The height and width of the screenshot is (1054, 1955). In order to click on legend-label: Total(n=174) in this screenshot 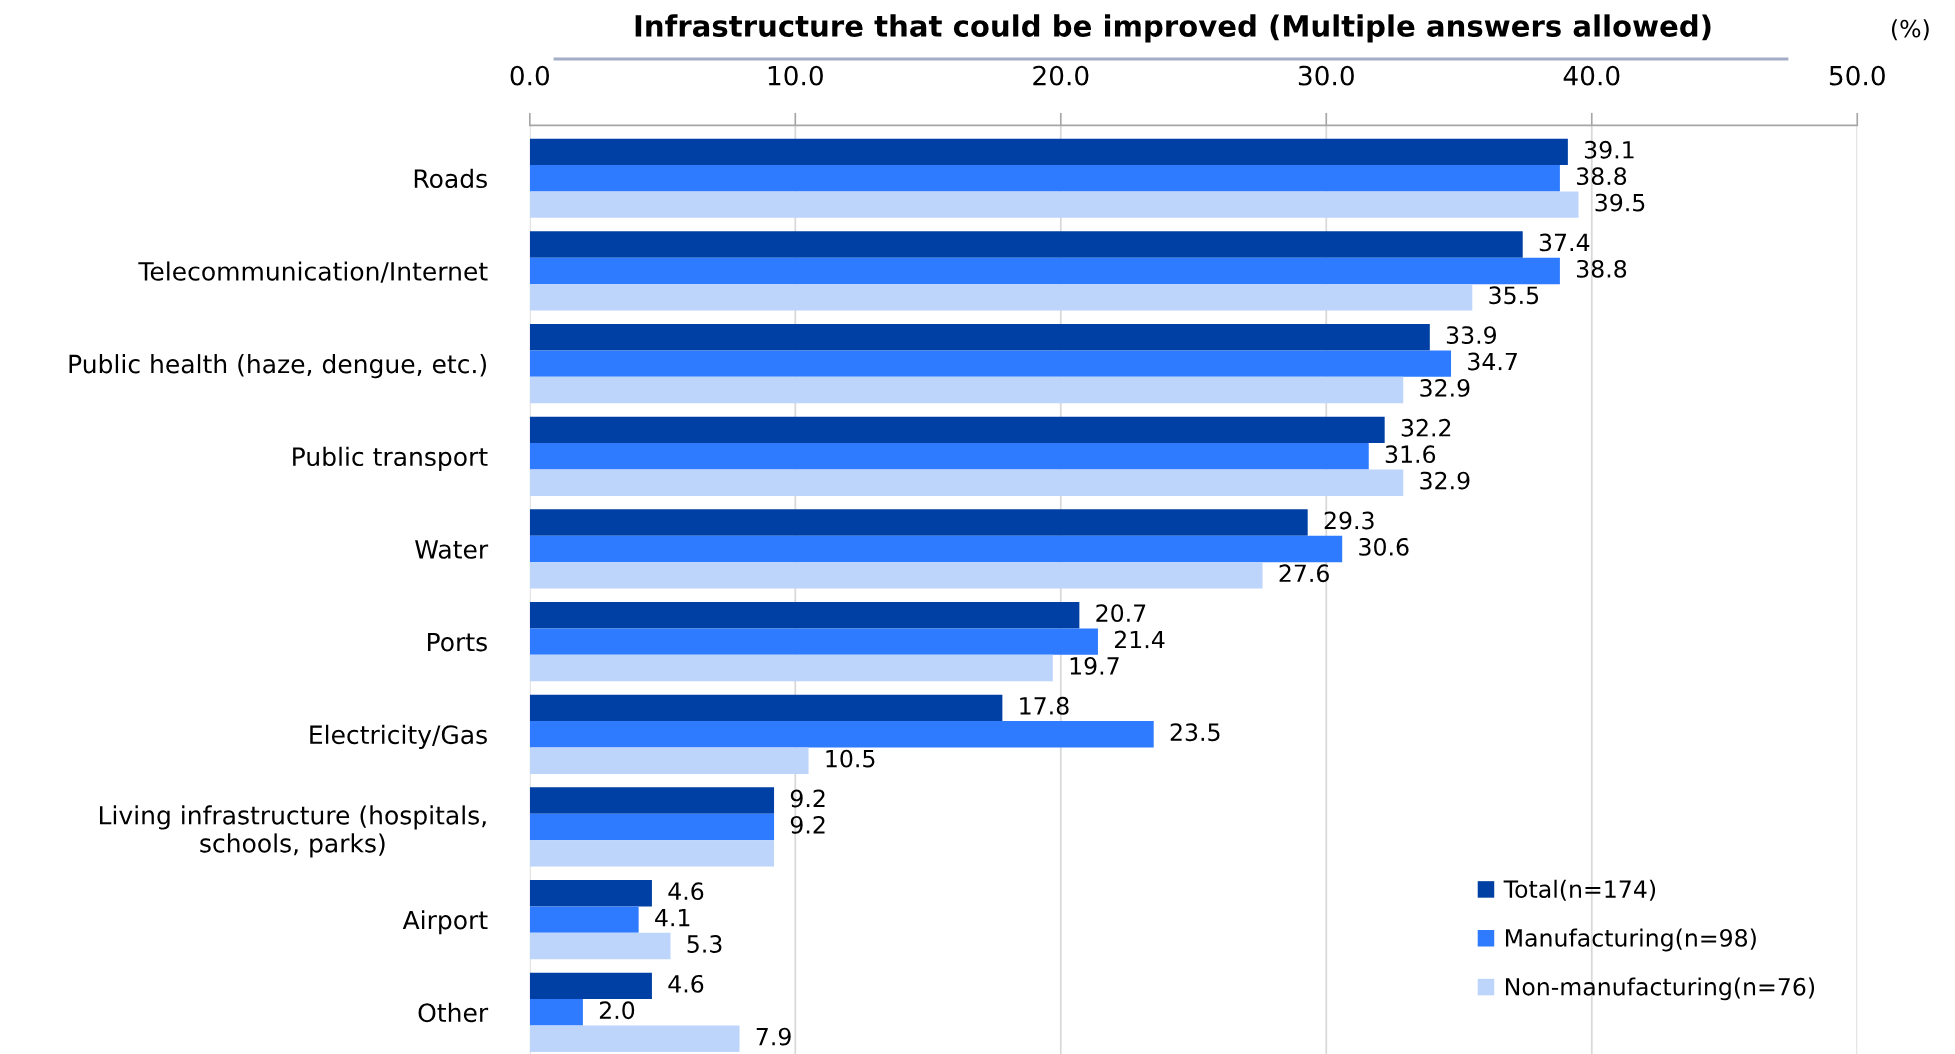, I will do `click(1579, 890)`.